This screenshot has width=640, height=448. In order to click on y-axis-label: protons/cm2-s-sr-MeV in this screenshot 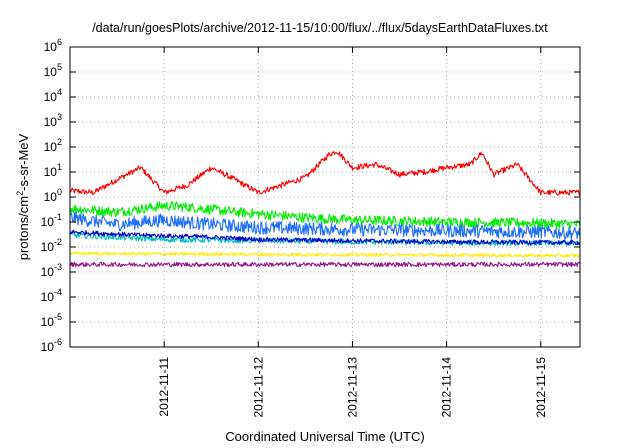, I will do `click(23, 196)`.